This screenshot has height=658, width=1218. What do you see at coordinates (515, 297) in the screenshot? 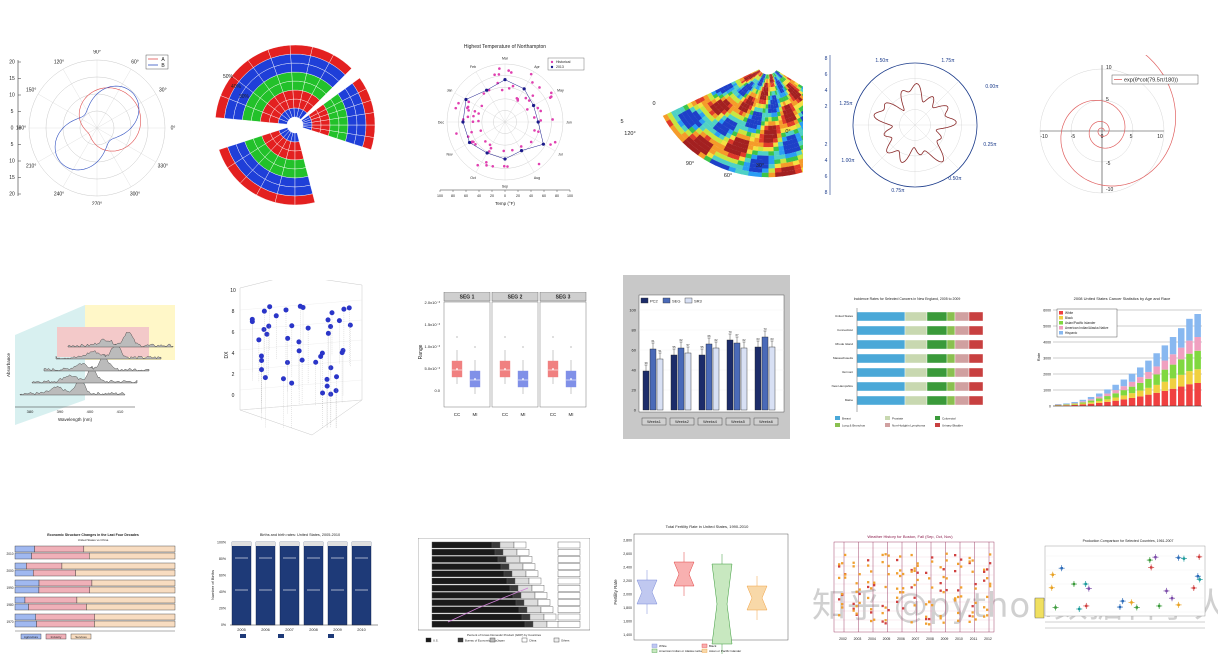
I see `panel-header` at bounding box center [515, 297].